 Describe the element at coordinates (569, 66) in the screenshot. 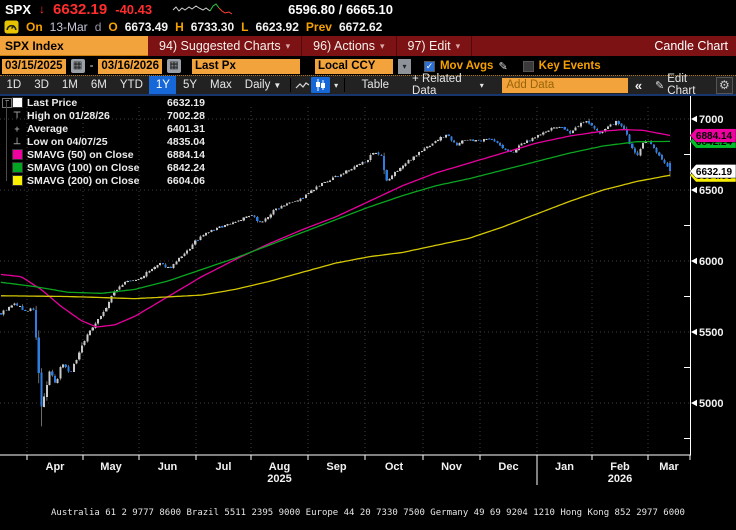

I see `key-events-label: Key Events` at that location.